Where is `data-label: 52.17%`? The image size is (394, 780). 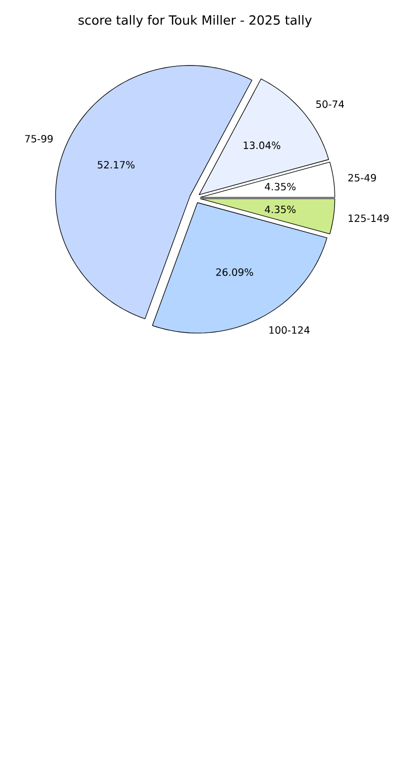
data-label: 52.17% is located at coordinates (116, 164).